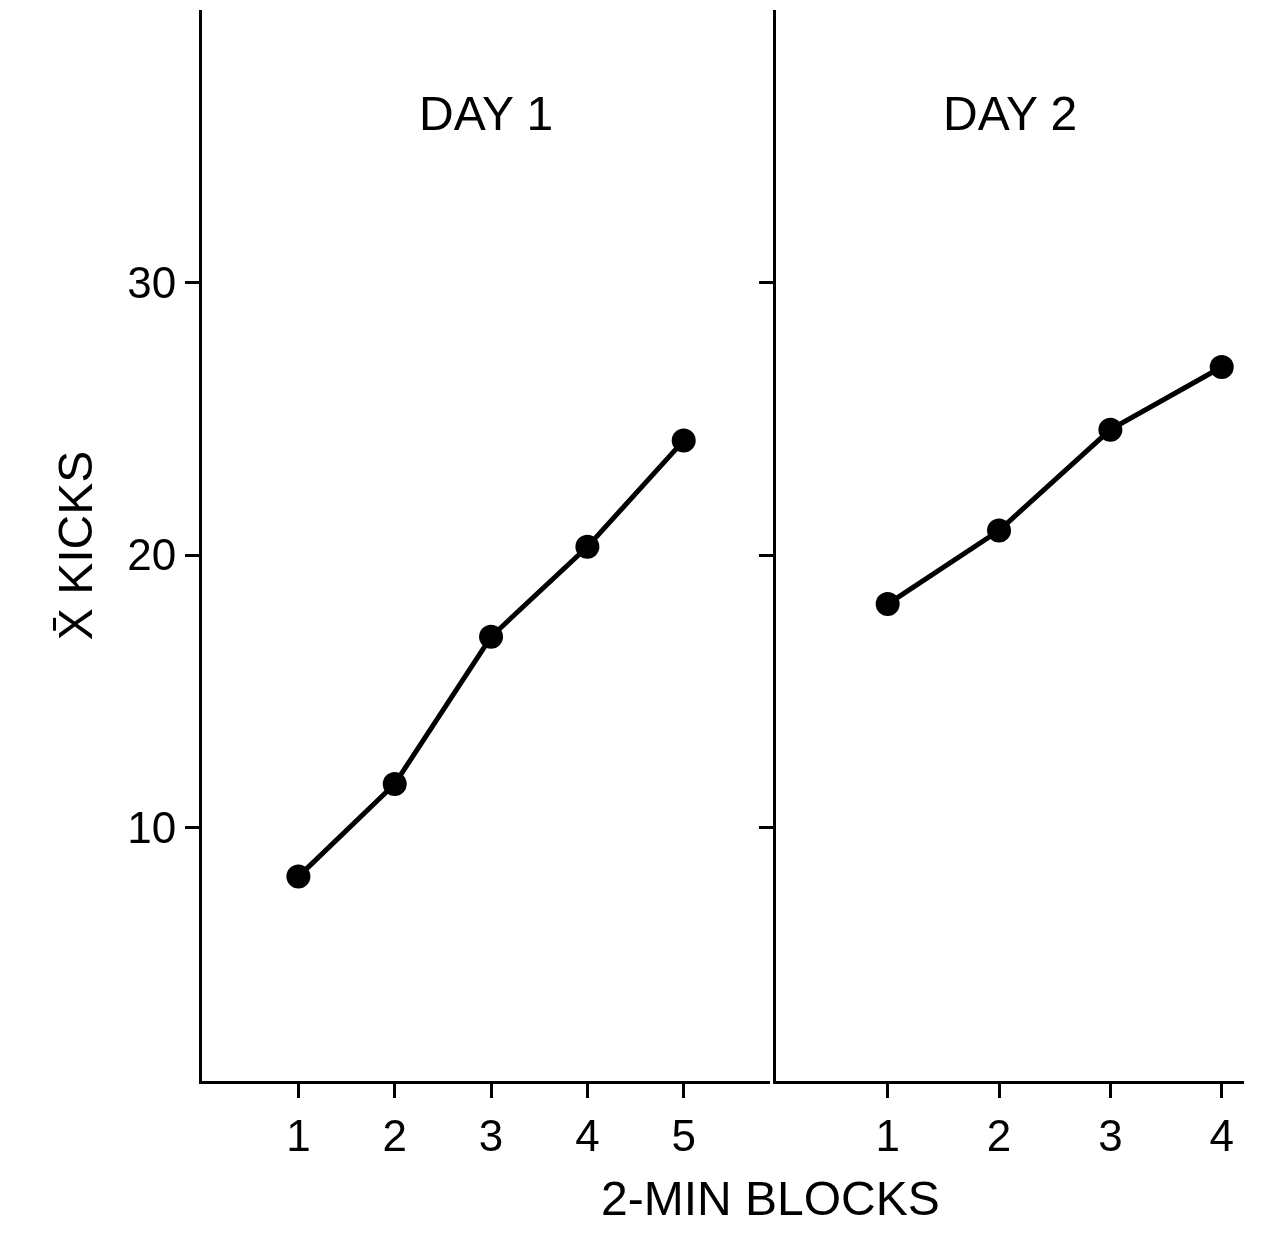 This screenshot has height=1237, width=1274. I want to click on text: DAY 2, so click(1010, 113).